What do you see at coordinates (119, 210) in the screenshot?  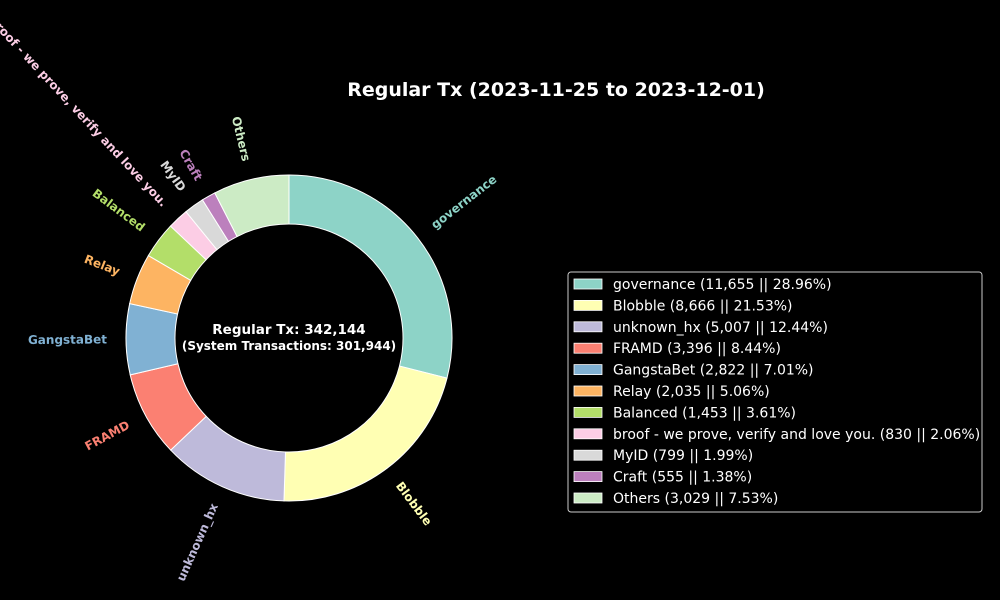 I see `slice-label-balanced: Balanced` at bounding box center [119, 210].